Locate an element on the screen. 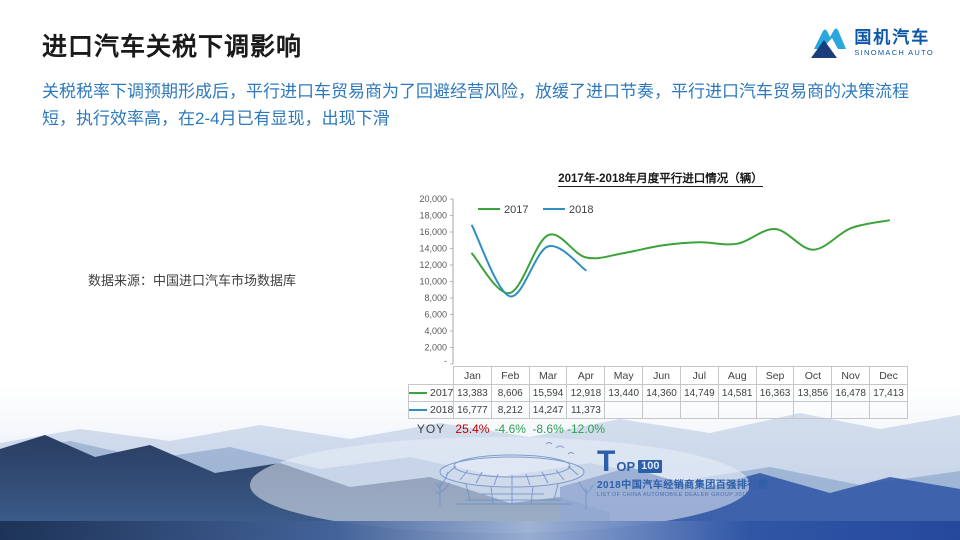 This screenshot has height=540, width=960. month-header-sep: Sep is located at coordinates (775, 375).